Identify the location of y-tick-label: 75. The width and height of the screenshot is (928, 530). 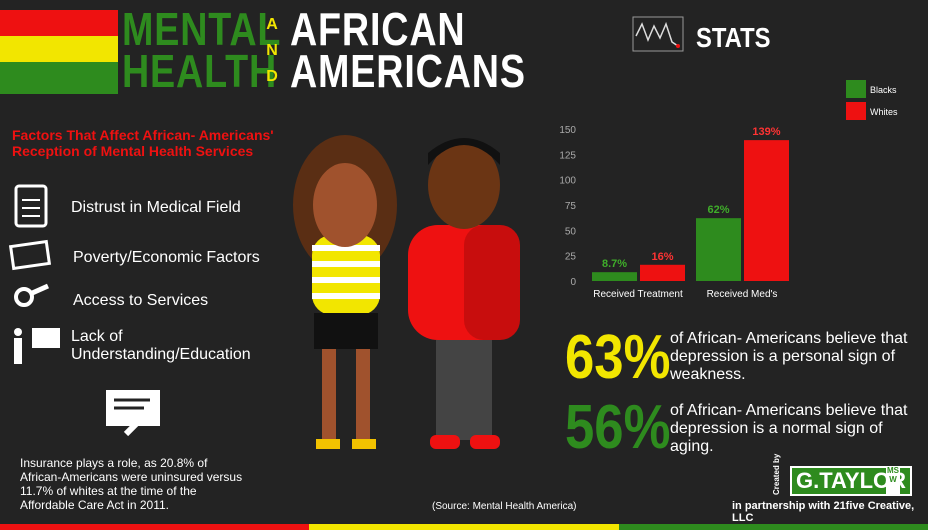
(571, 206).